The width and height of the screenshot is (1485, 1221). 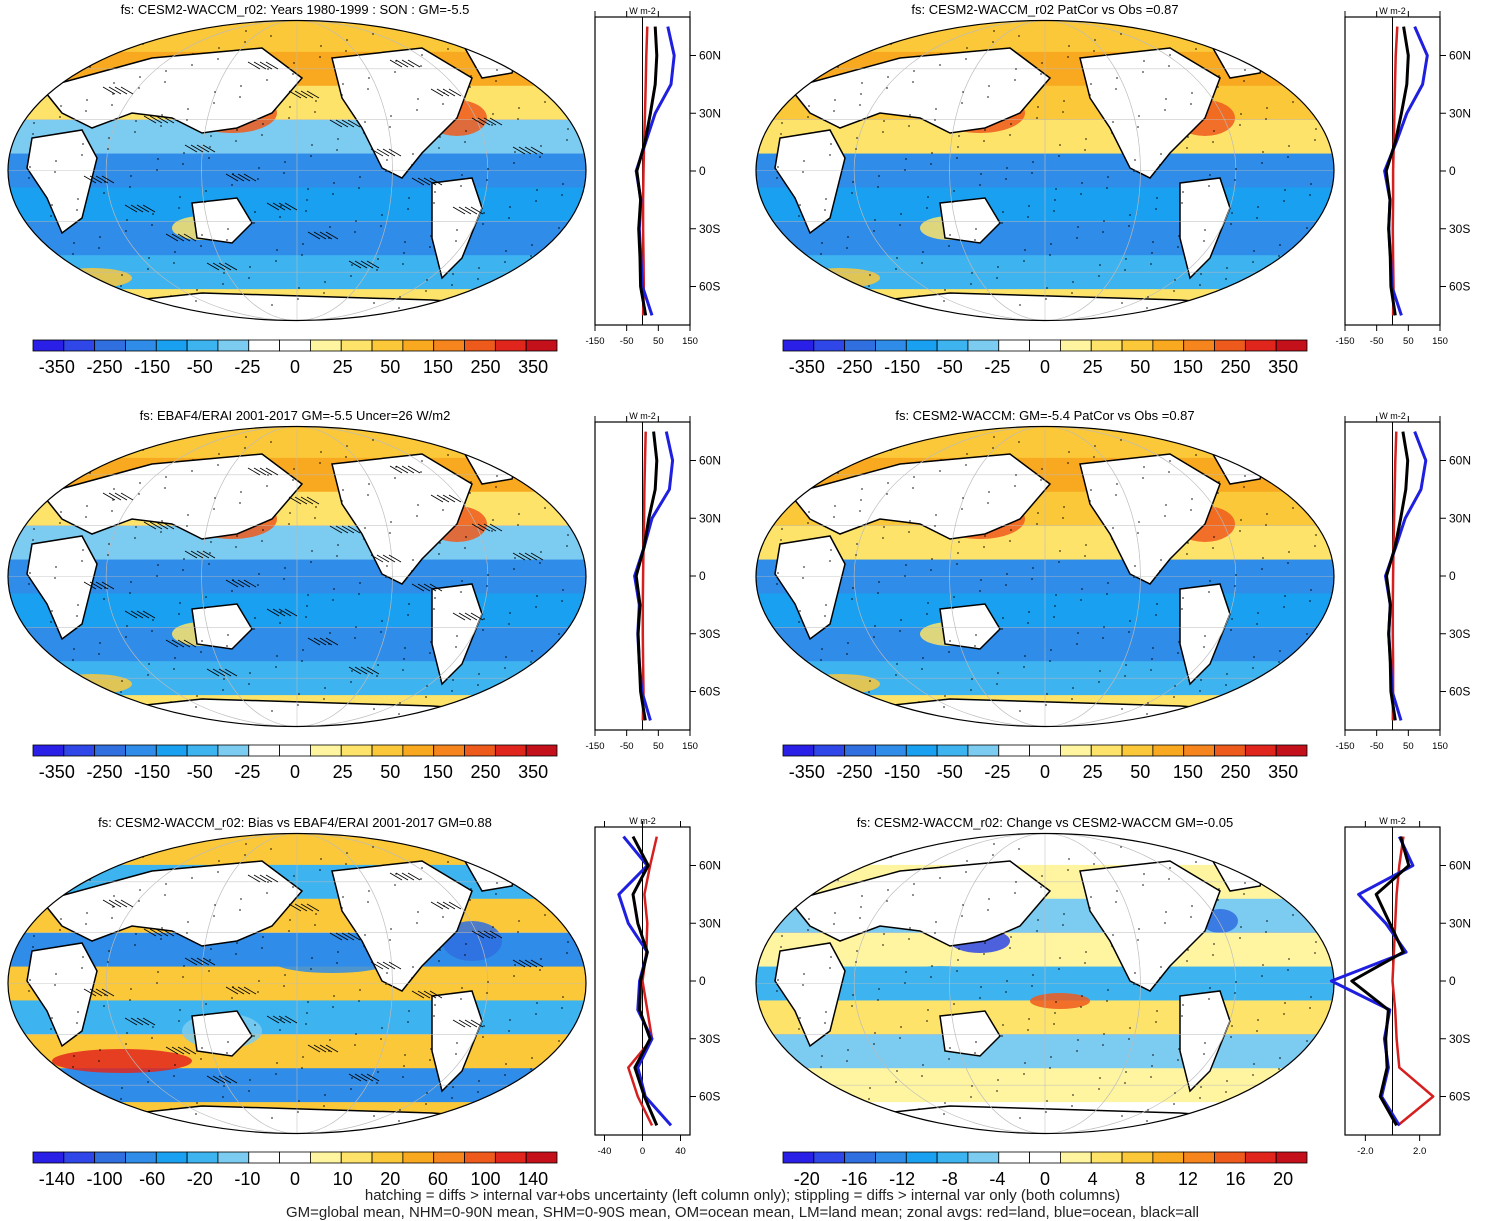 I want to click on colorbar-tick: 140, so click(x=533, y=1179).